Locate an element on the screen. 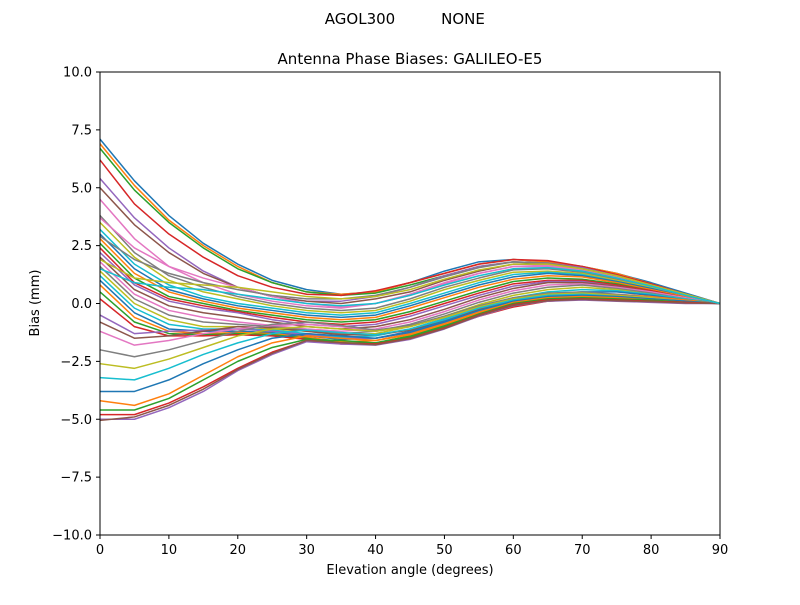  radome-name: NONE is located at coordinates (463, 19).